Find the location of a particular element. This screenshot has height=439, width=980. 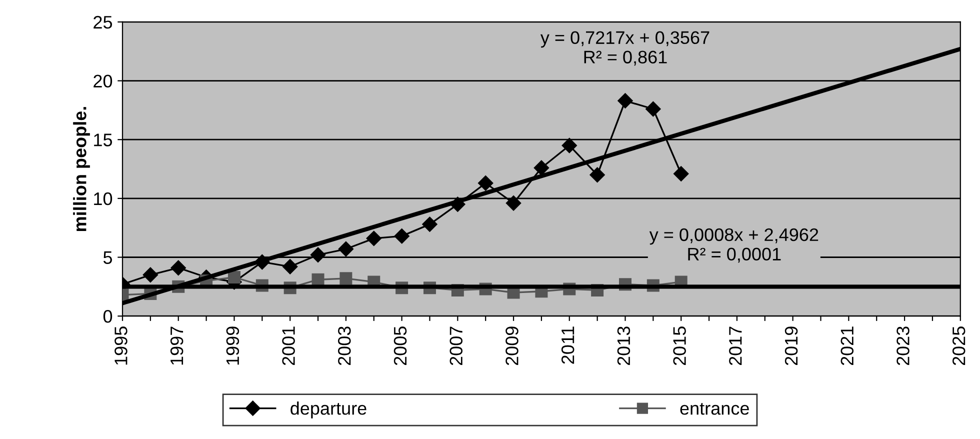

x-tick-label: 2015 is located at coordinates (679, 346).